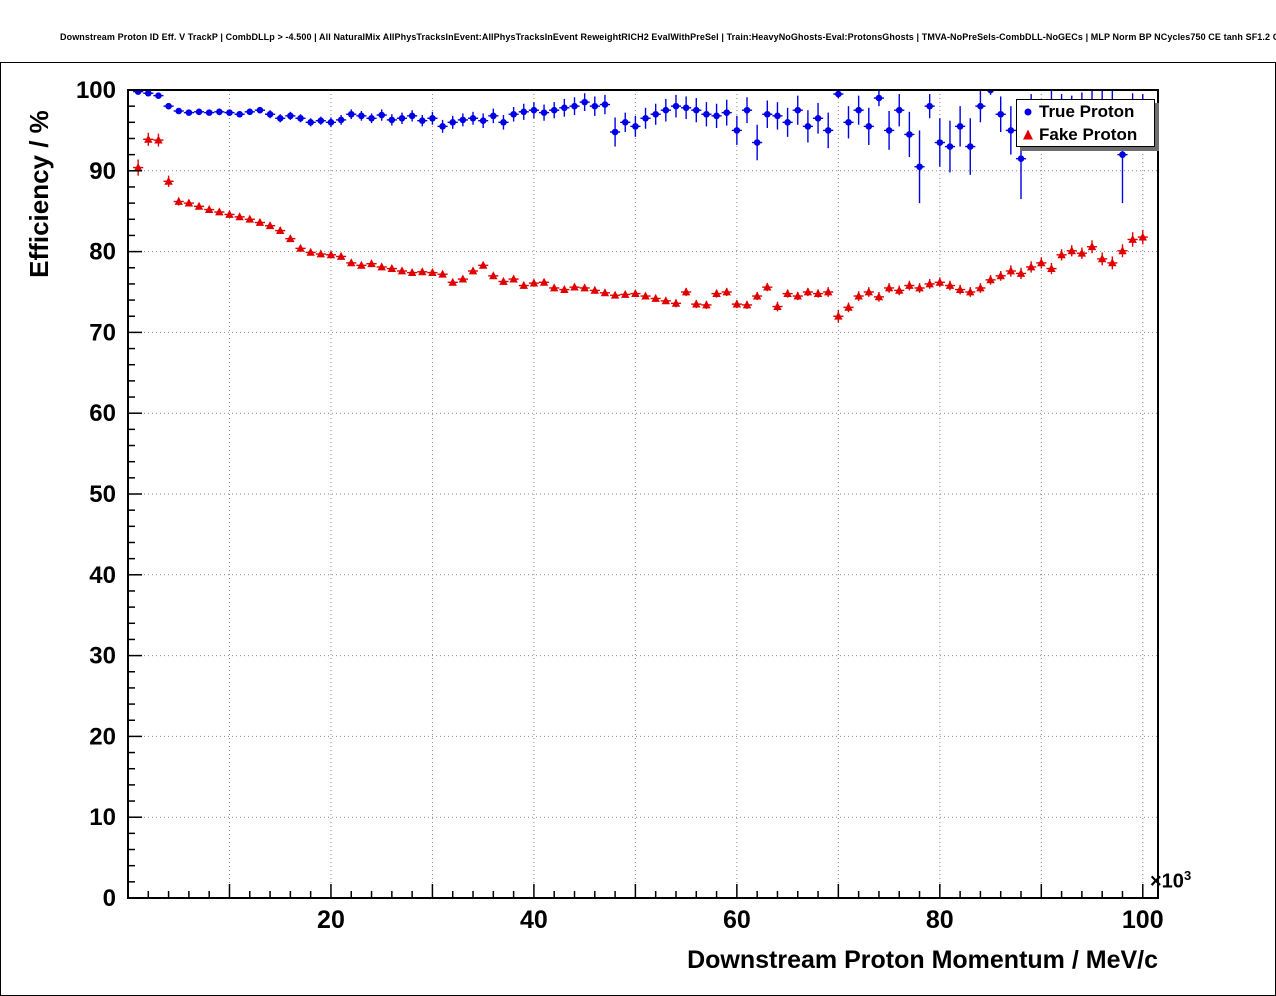 The height and width of the screenshot is (996, 1276). What do you see at coordinates (1087, 111) in the screenshot?
I see `legend-label-true-proton: True Proton` at bounding box center [1087, 111].